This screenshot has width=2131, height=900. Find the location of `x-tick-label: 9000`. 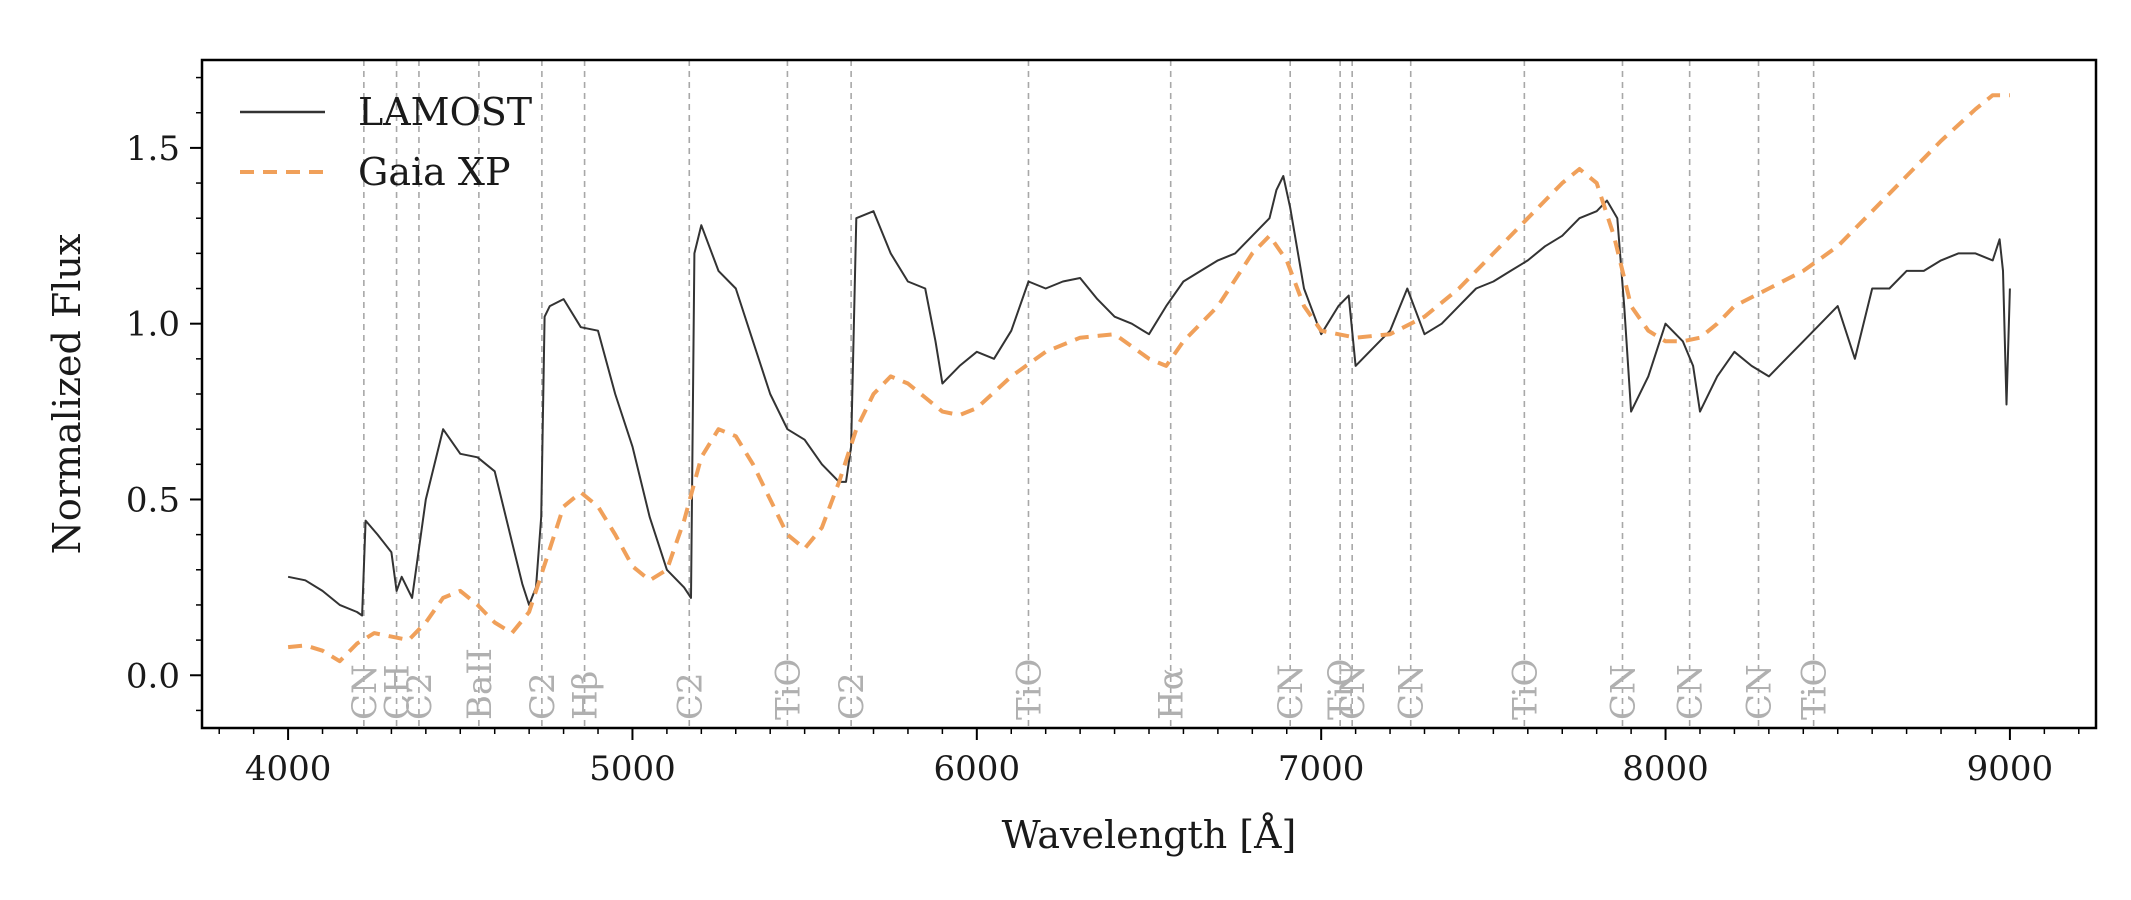

x-tick-label: 9000 is located at coordinates (2010, 769).